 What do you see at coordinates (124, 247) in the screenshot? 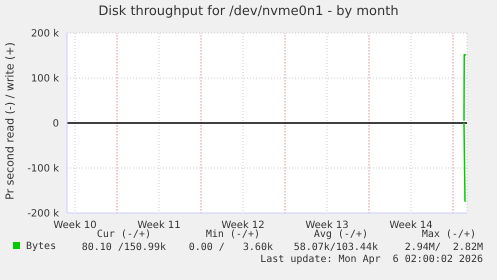
I see `text: 80.10 /150.99k` at bounding box center [124, 247].